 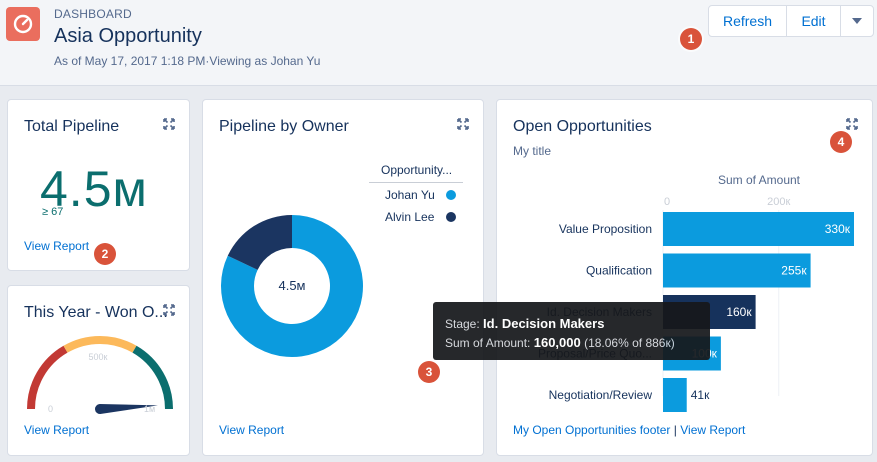 What do you see at coordinates (700, 395) in the screenshot?
I see `bar-value-label: 41к` at bounding box center [700, 395].